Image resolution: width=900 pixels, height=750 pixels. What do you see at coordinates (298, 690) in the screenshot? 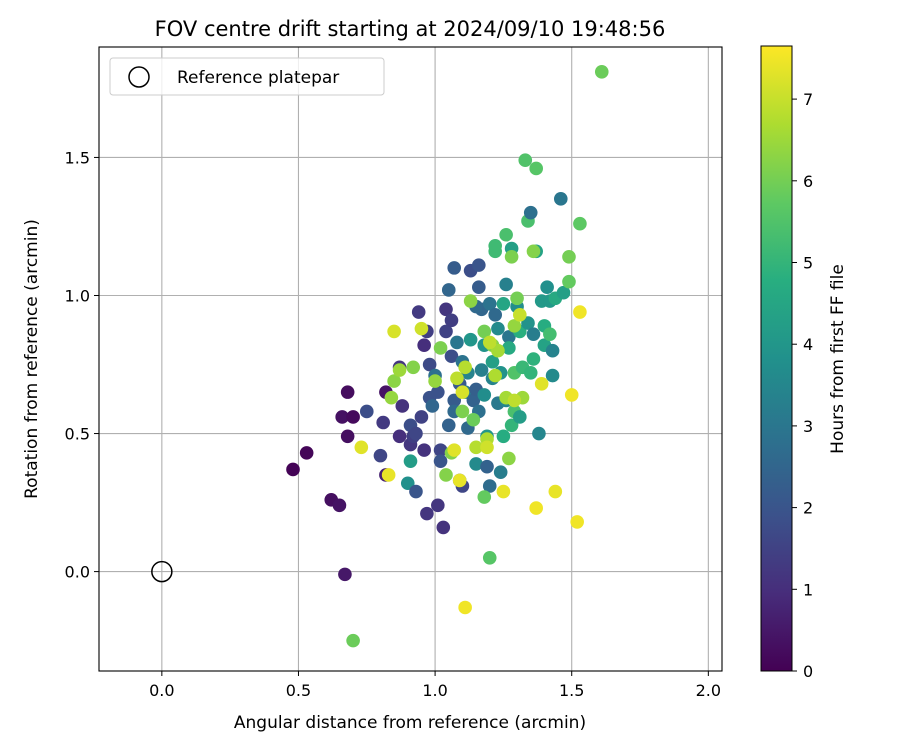
I see `x-tick-label: 0.5` at bounding box center [298, 690].